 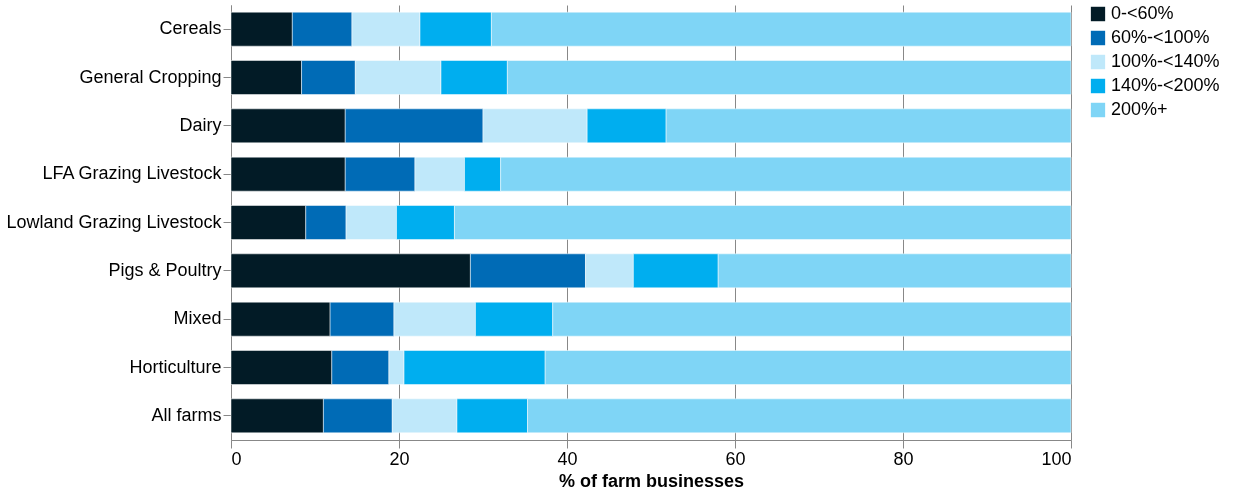 I want to click on y-tick-label: Horticulture, so click(x=175, y=366).